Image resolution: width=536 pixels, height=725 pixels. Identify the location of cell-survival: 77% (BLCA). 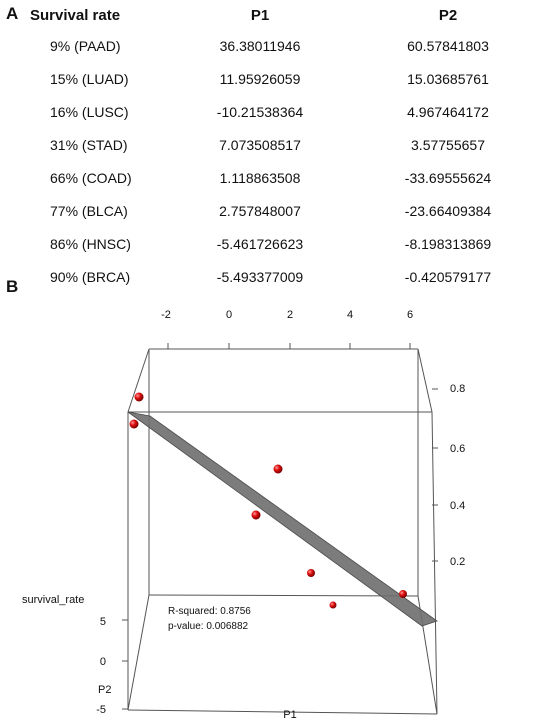
(89, 210).